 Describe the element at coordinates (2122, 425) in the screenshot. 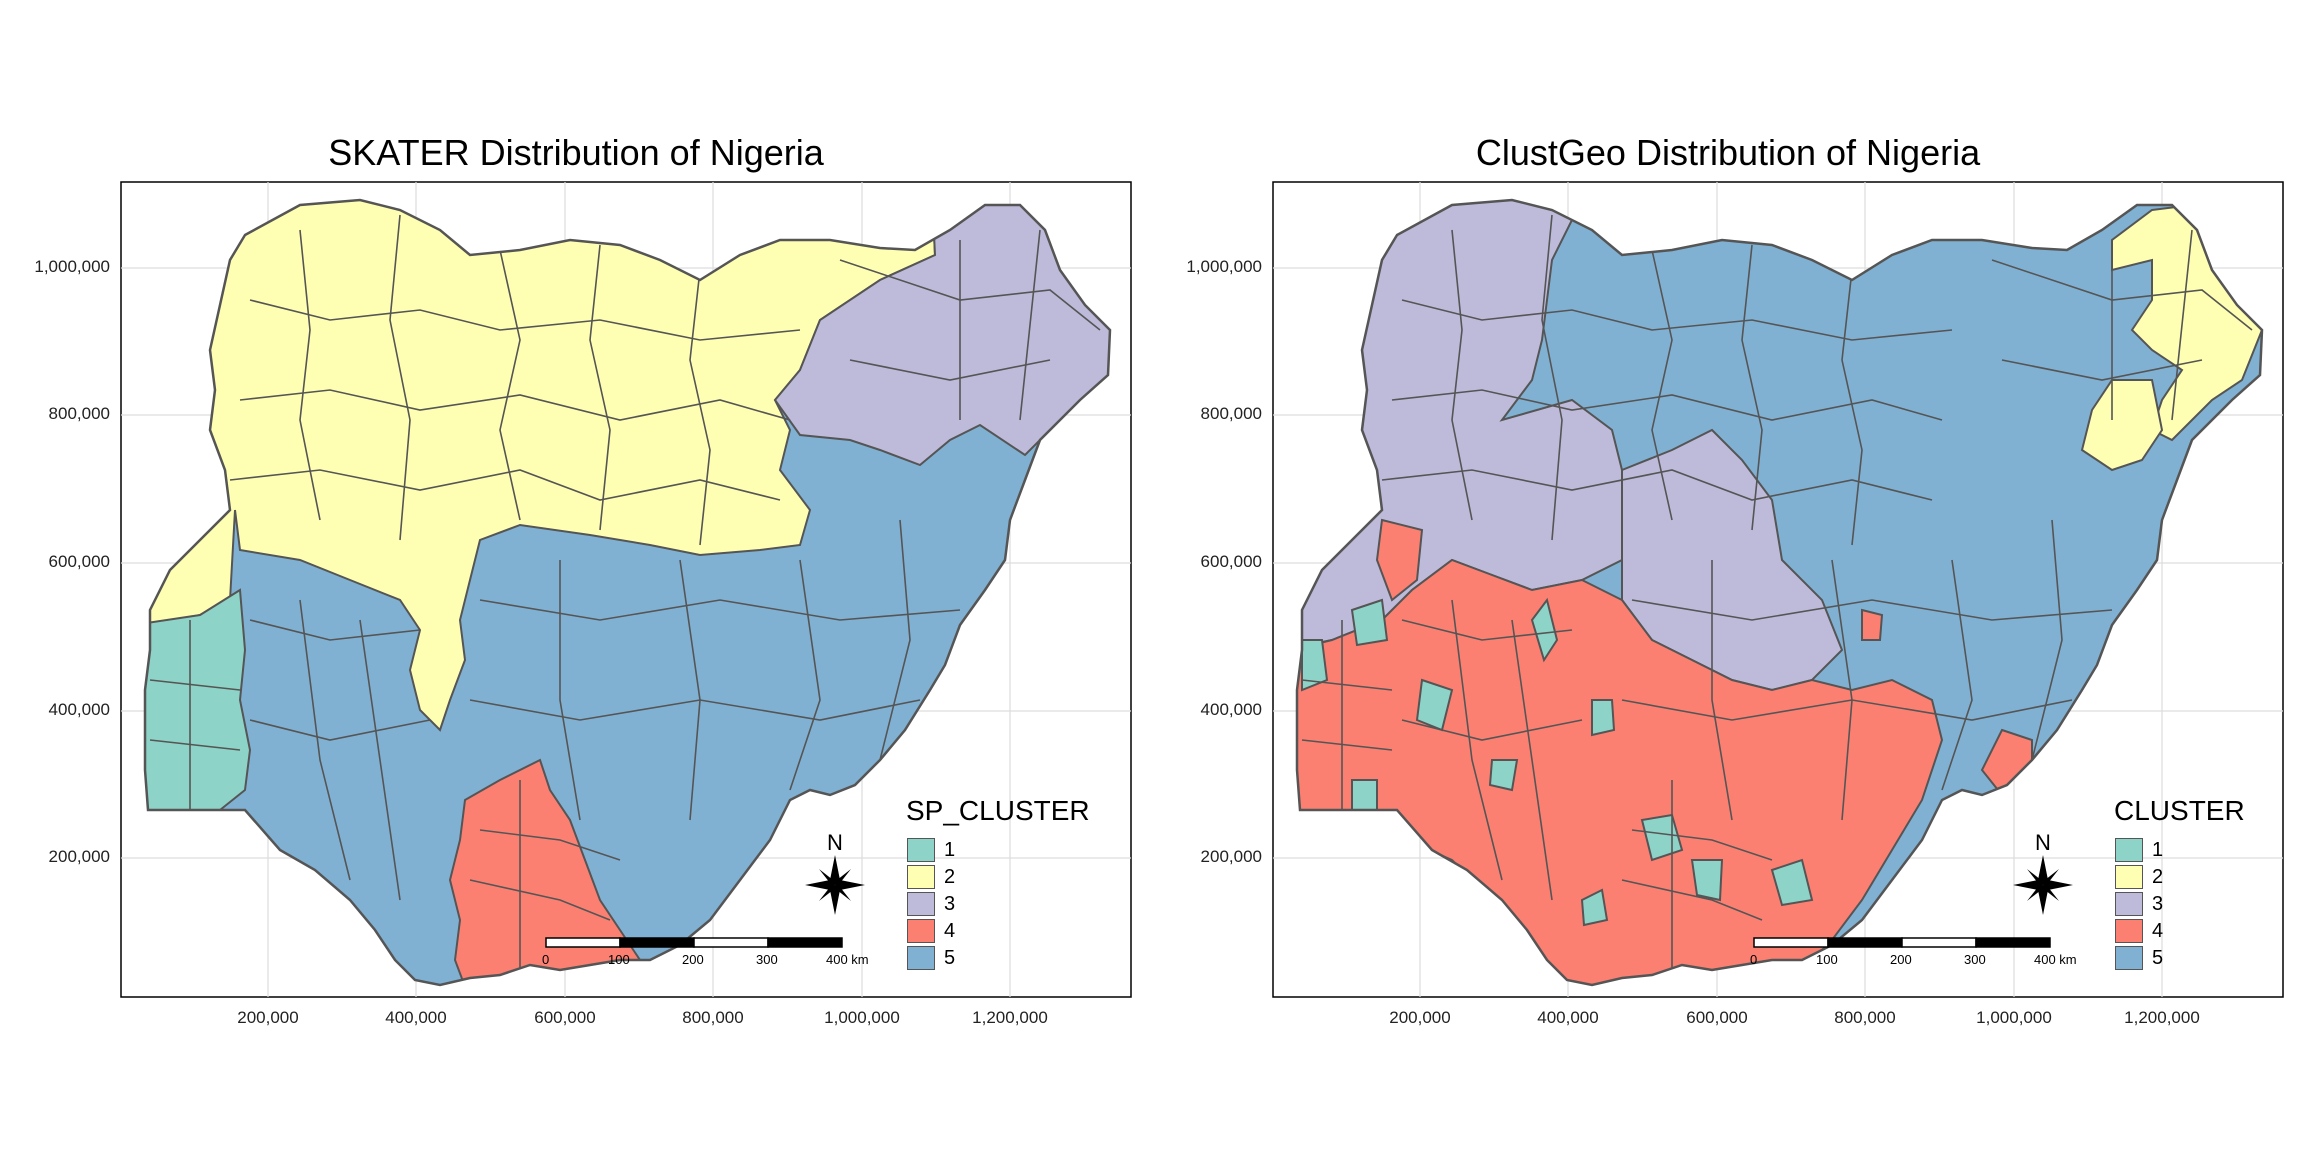

I see `cluster-2-region` at that location.